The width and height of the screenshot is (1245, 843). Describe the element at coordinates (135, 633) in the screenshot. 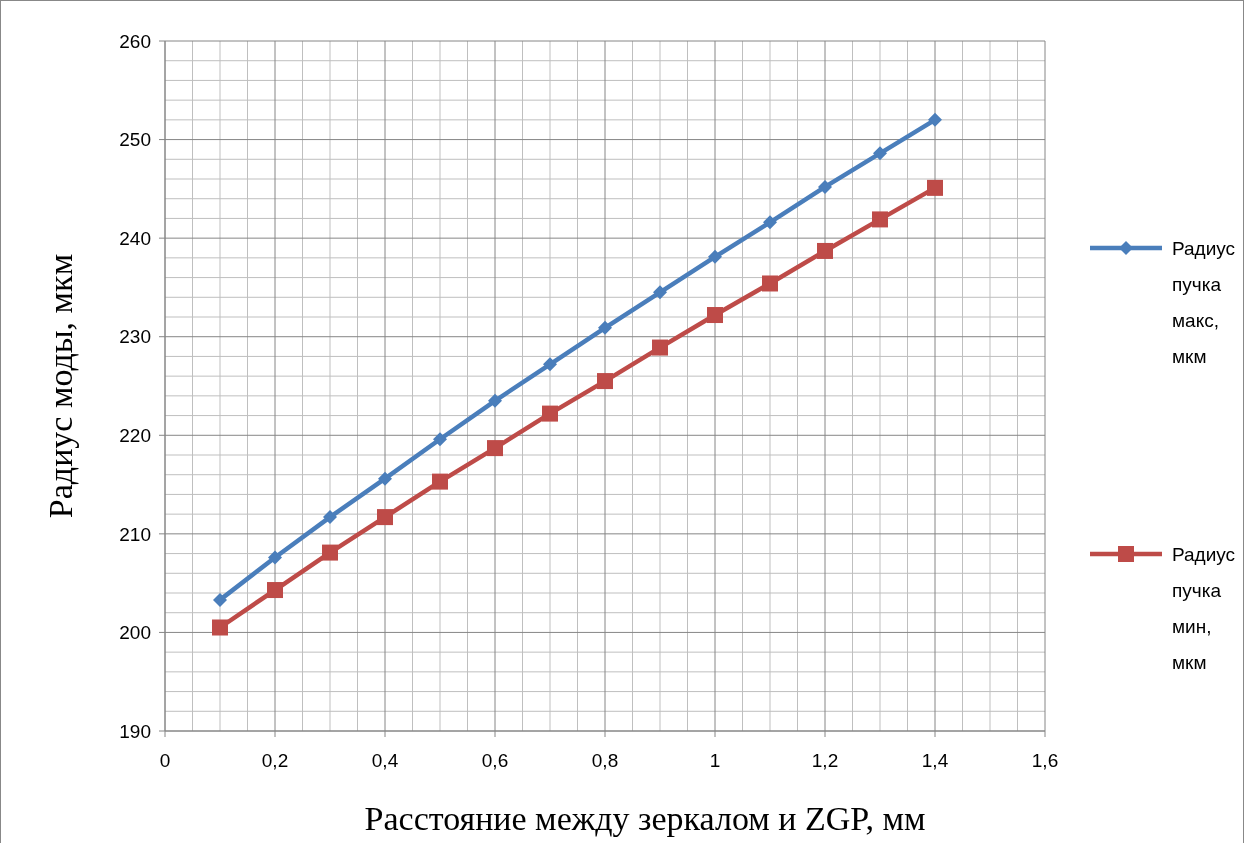

I see `y-tick-label: 200` at that location.